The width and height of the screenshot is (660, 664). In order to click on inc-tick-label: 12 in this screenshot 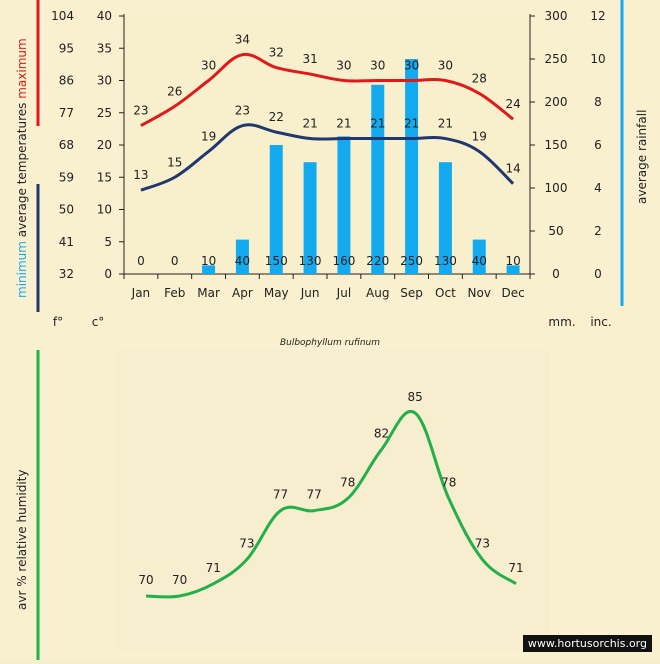, I will do `click(597, 16)`.